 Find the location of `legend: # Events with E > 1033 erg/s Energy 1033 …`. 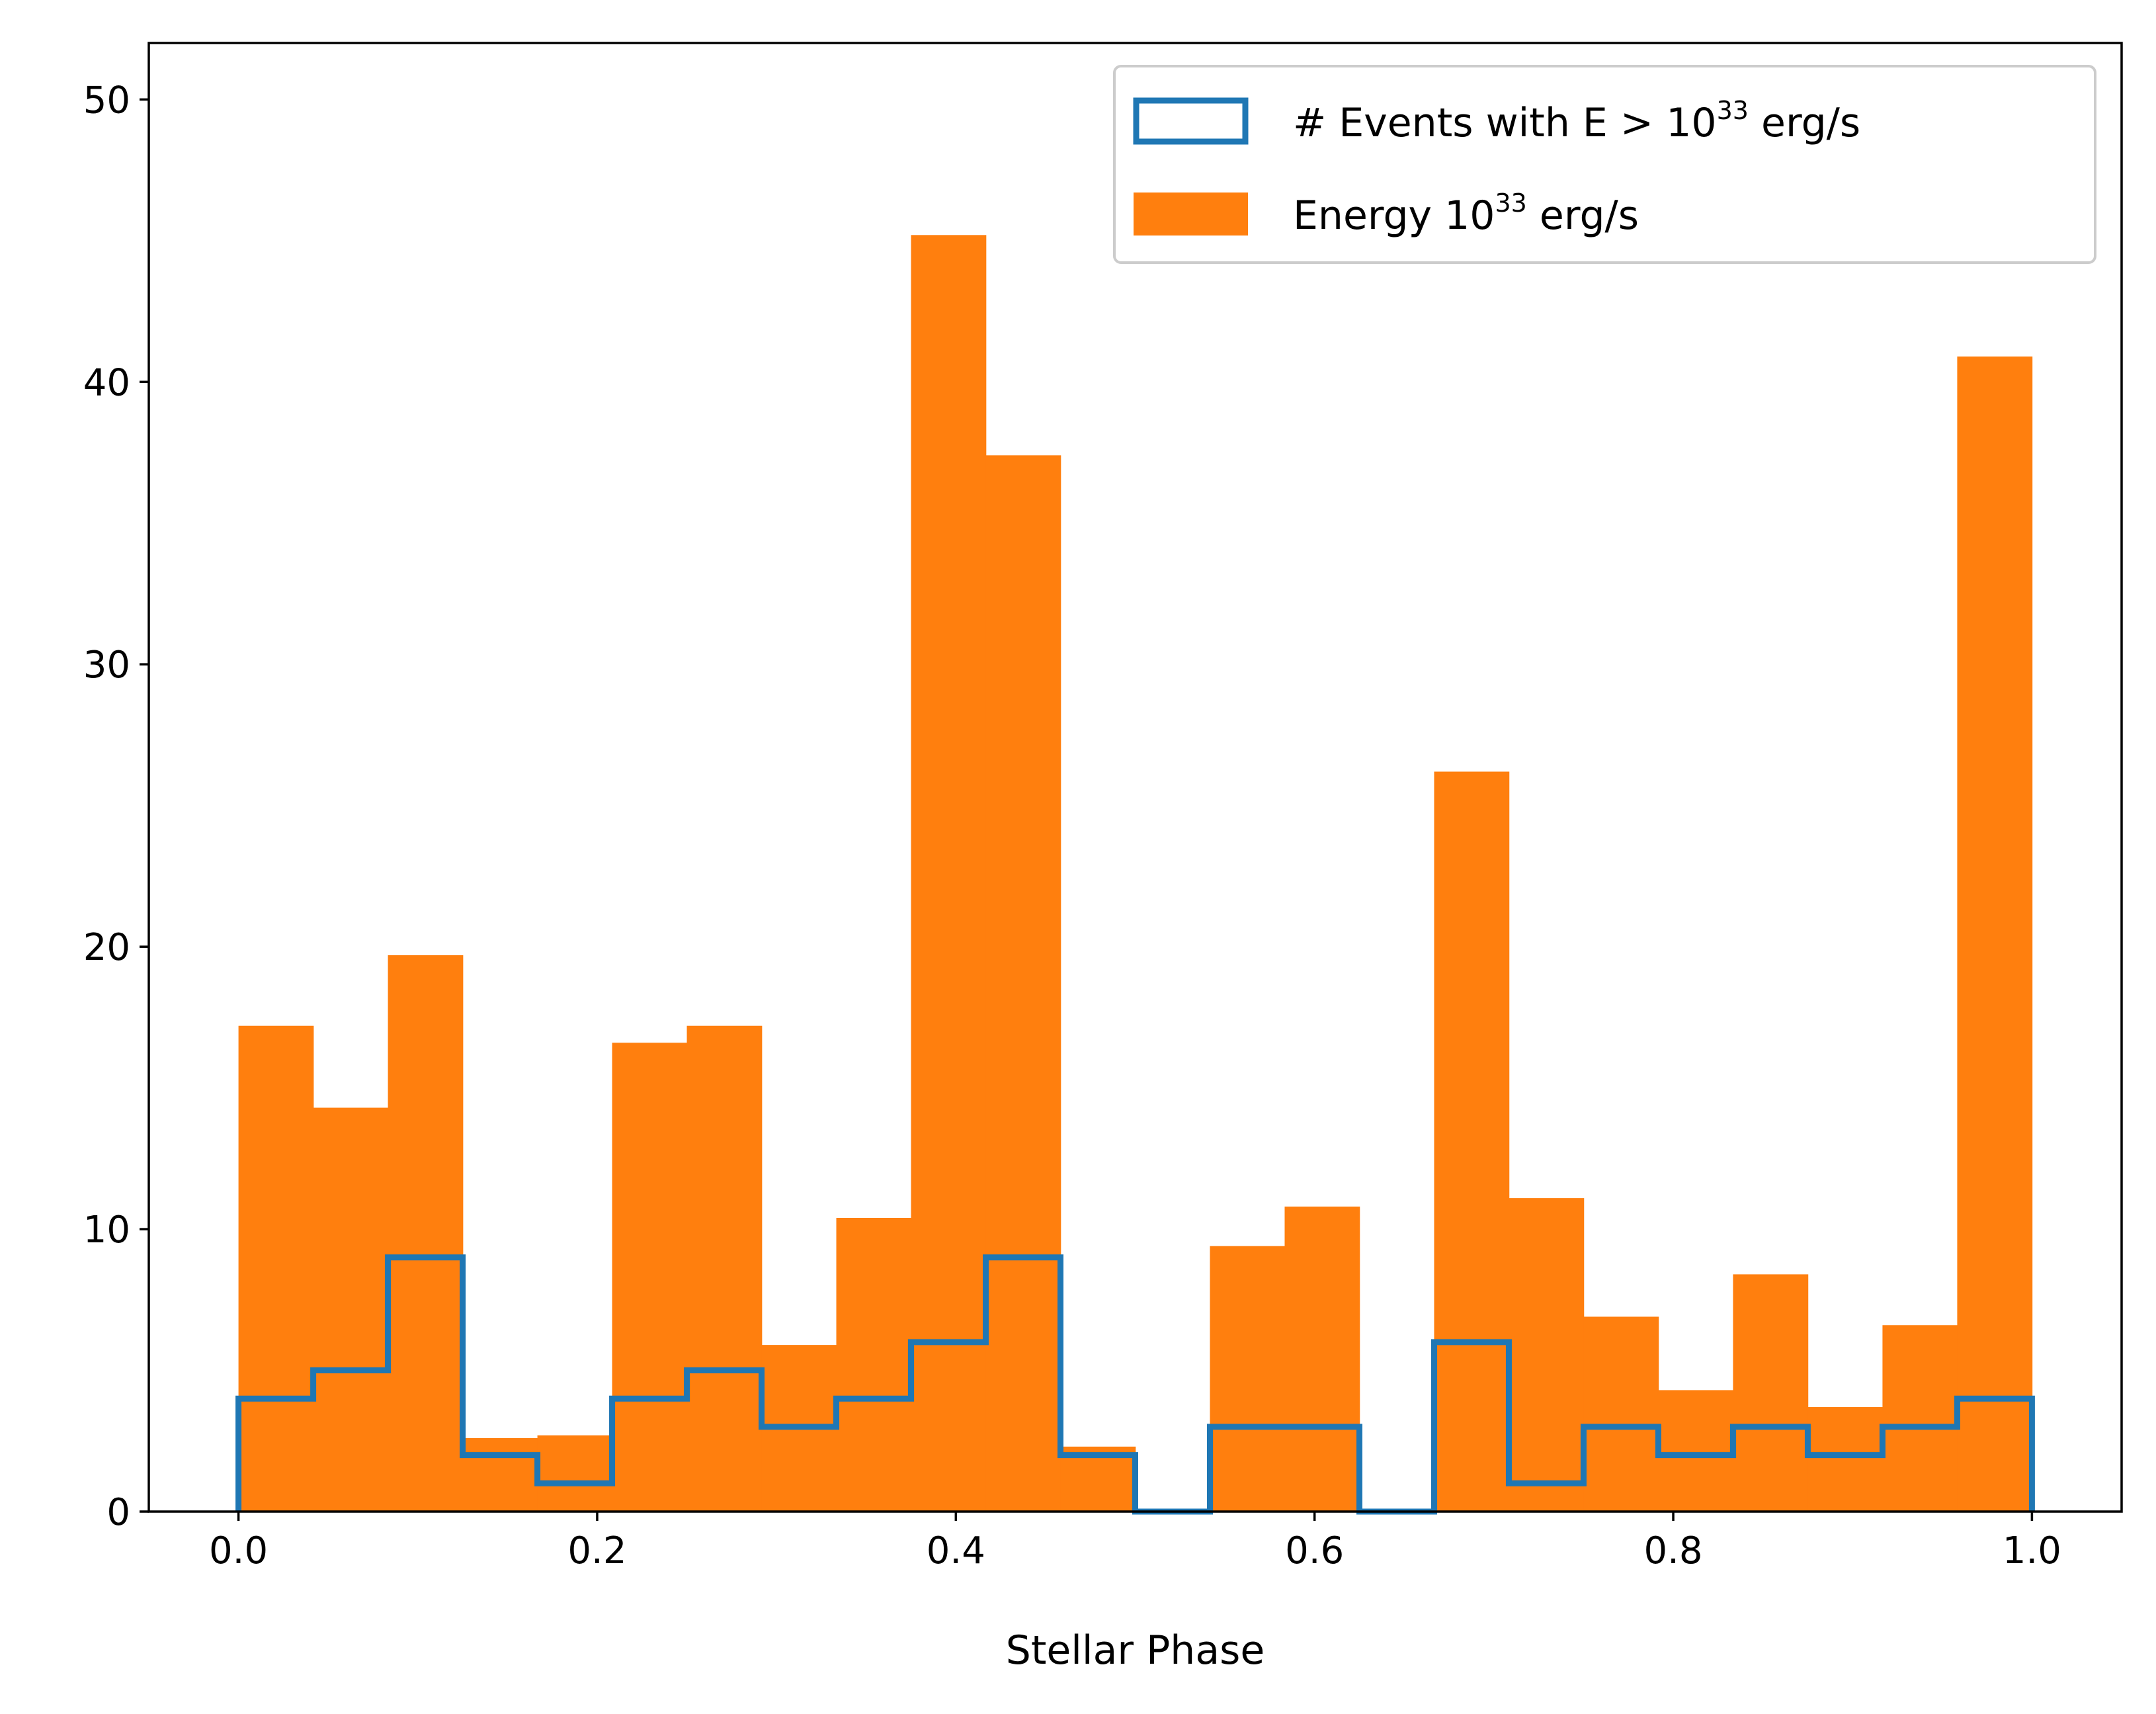

legend: # Events with E > 1033 erg/s Energy 1033 … is located at coordinates (1604, 164).